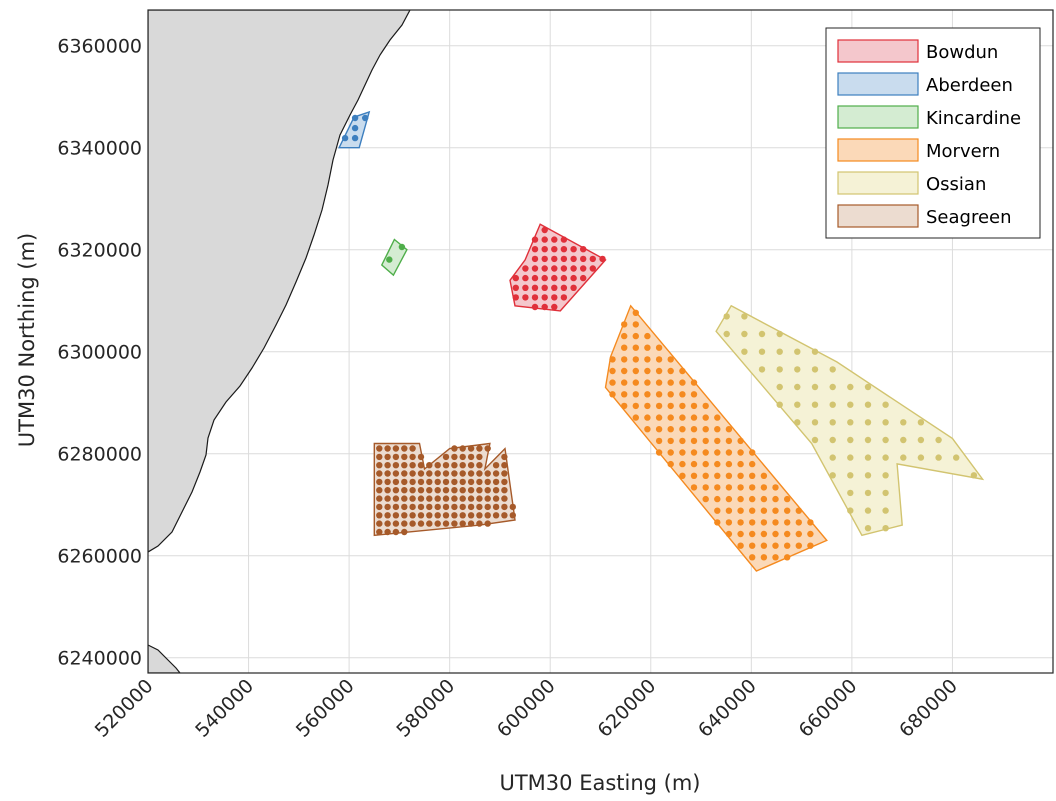  Describe the element at coordinates (878, 84) in the screenshot. I see `legend-swatch` at that location.